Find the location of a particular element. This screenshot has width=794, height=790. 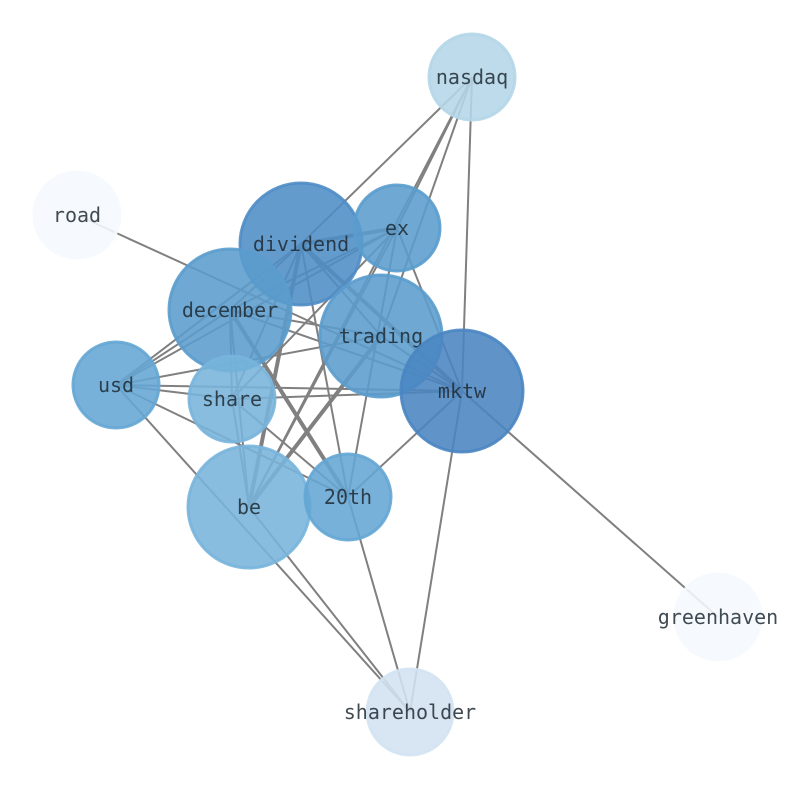

node-ex: ex is located at coordinates (397, 228).